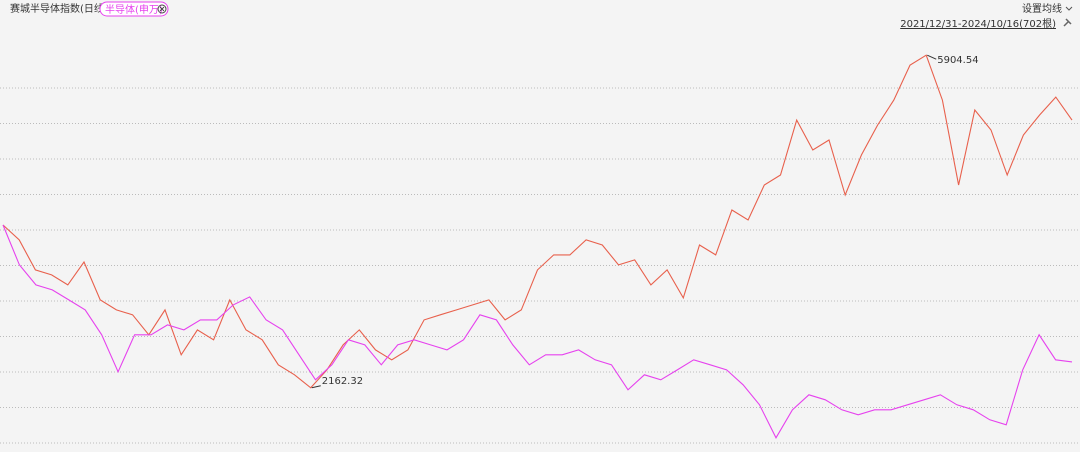 The image size is (1080, 452). I want to click on compare-chip, so click(134, 9).